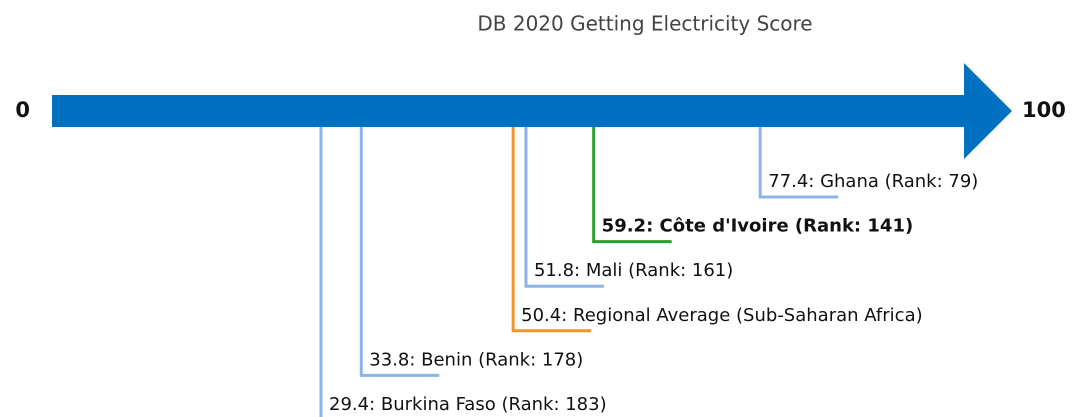 This screenshot has height=417, width=1072. I want to click on tick-label: 0, so click(22, 110).